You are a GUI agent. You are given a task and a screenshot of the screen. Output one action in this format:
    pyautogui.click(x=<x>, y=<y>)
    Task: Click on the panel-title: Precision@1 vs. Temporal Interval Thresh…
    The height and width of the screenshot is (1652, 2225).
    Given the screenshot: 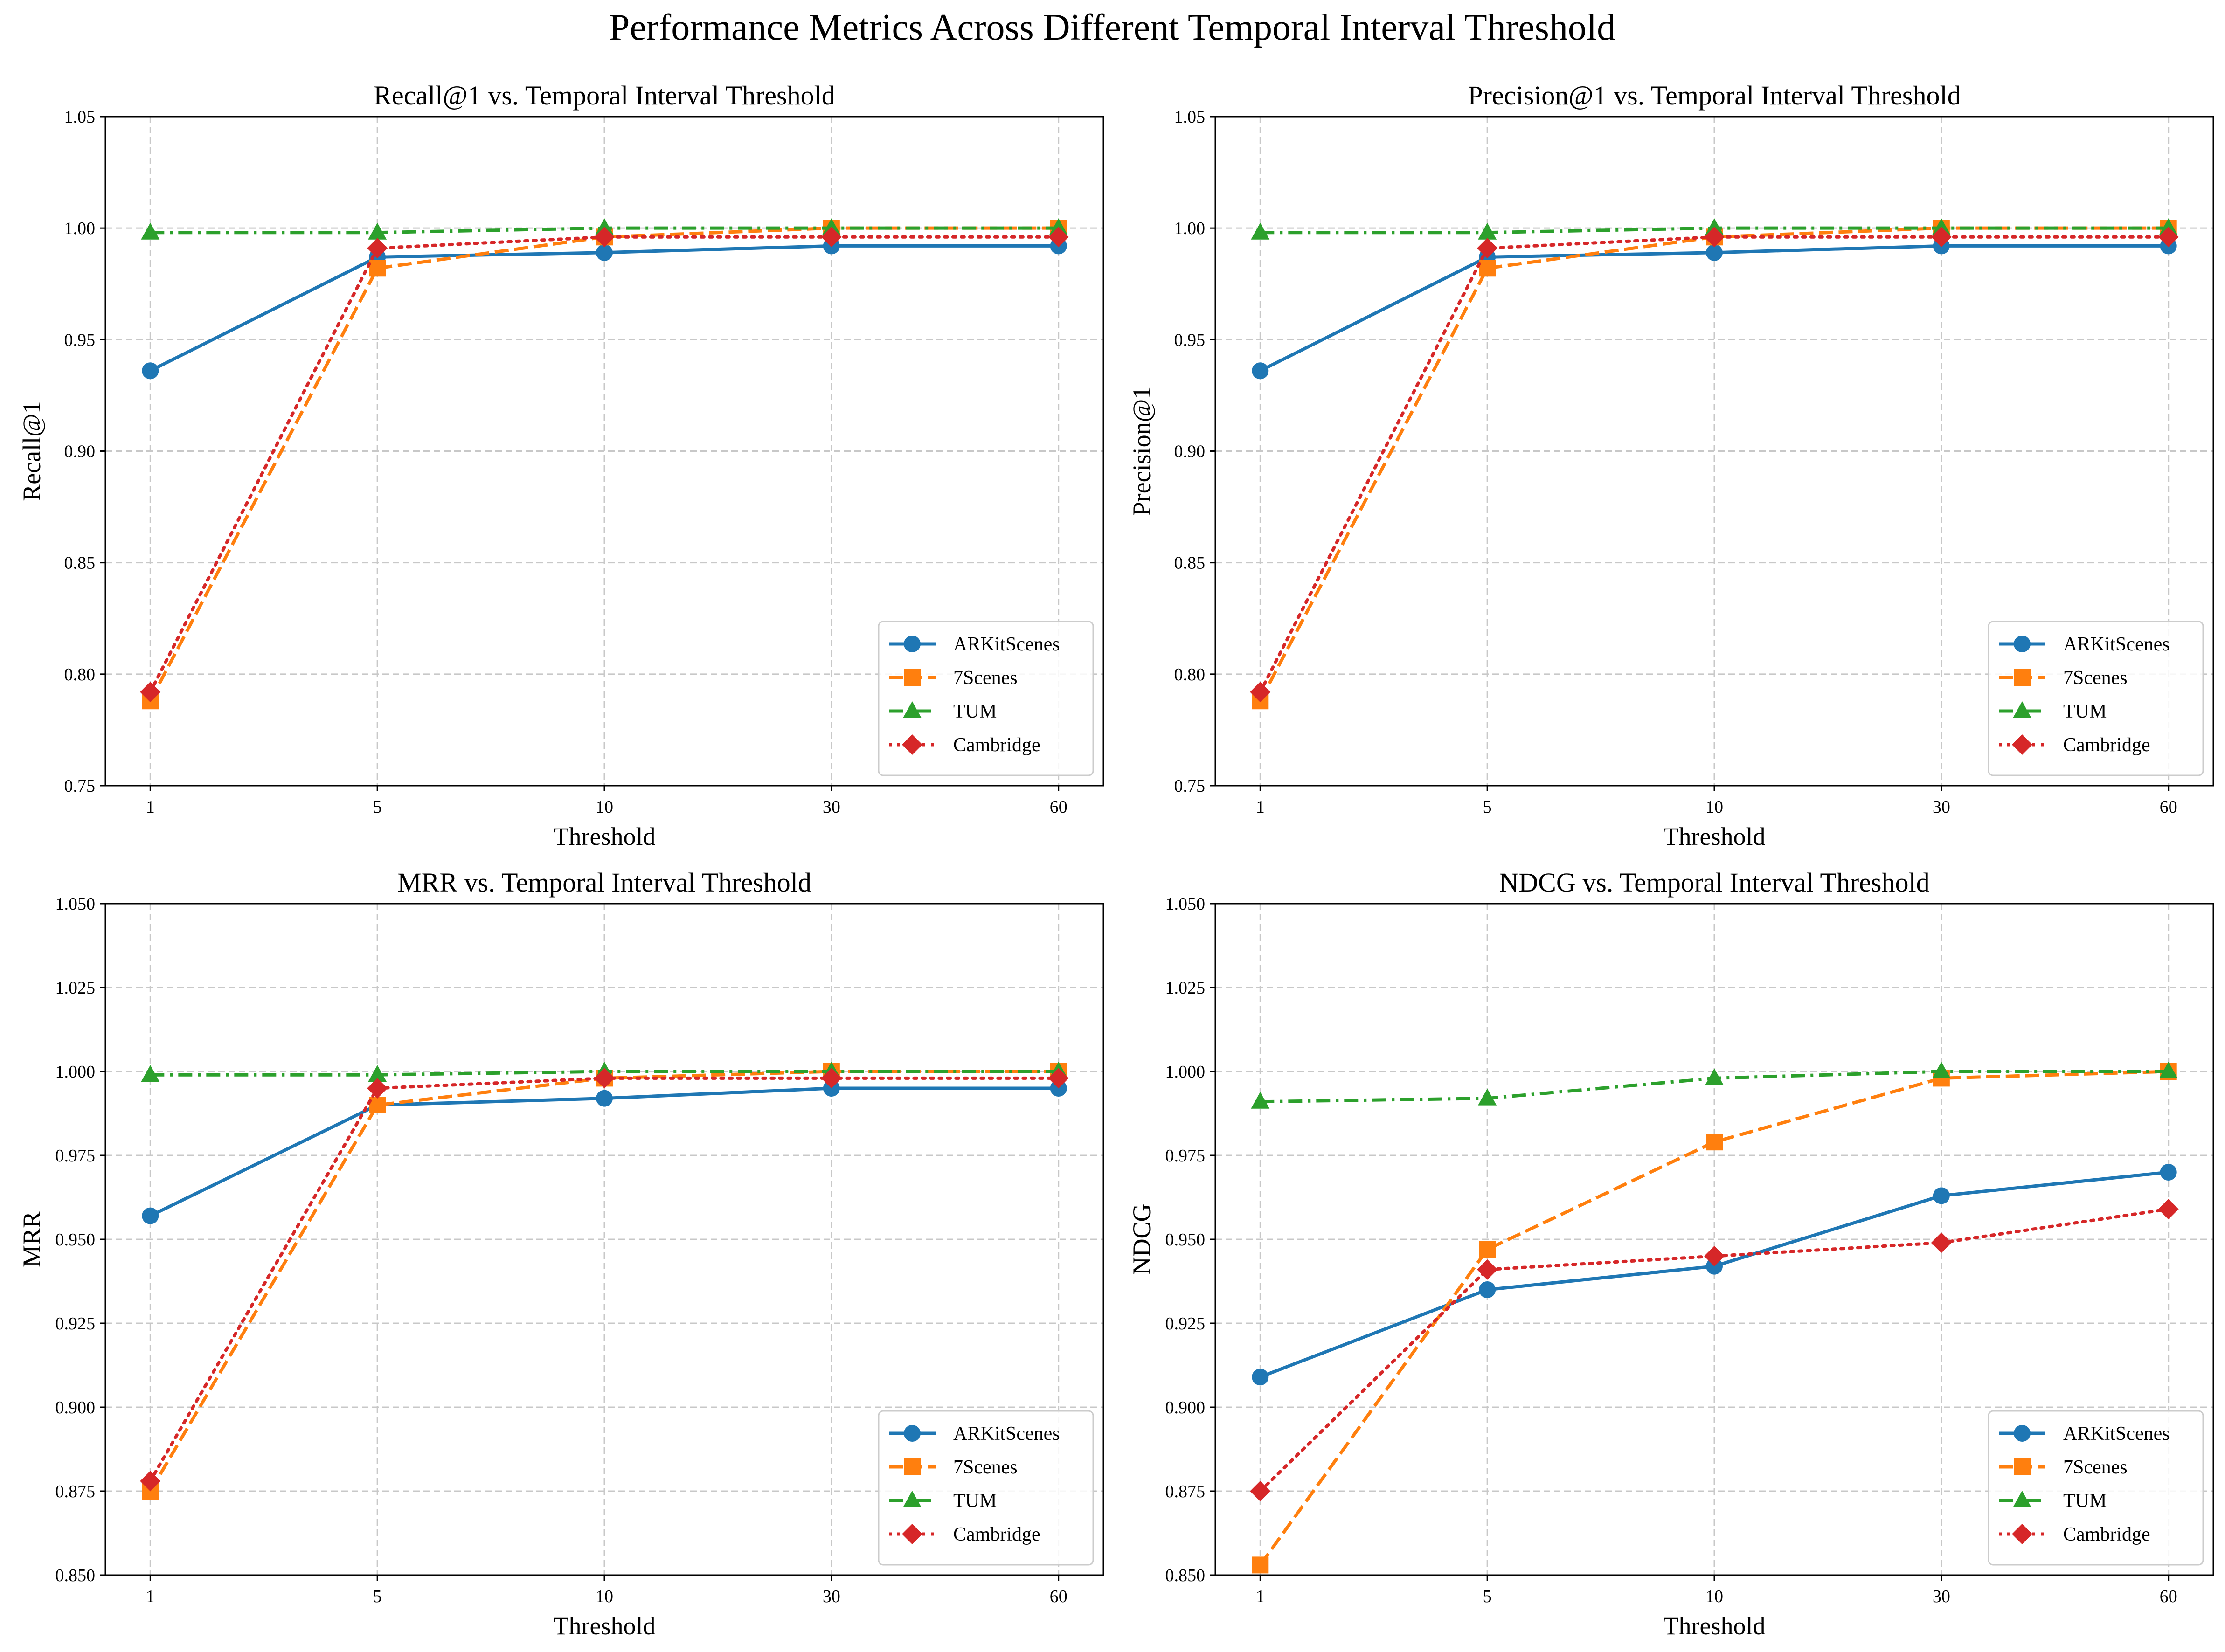 What is the action you would take?
    pyautogui.click(x=1715, y=95)
    